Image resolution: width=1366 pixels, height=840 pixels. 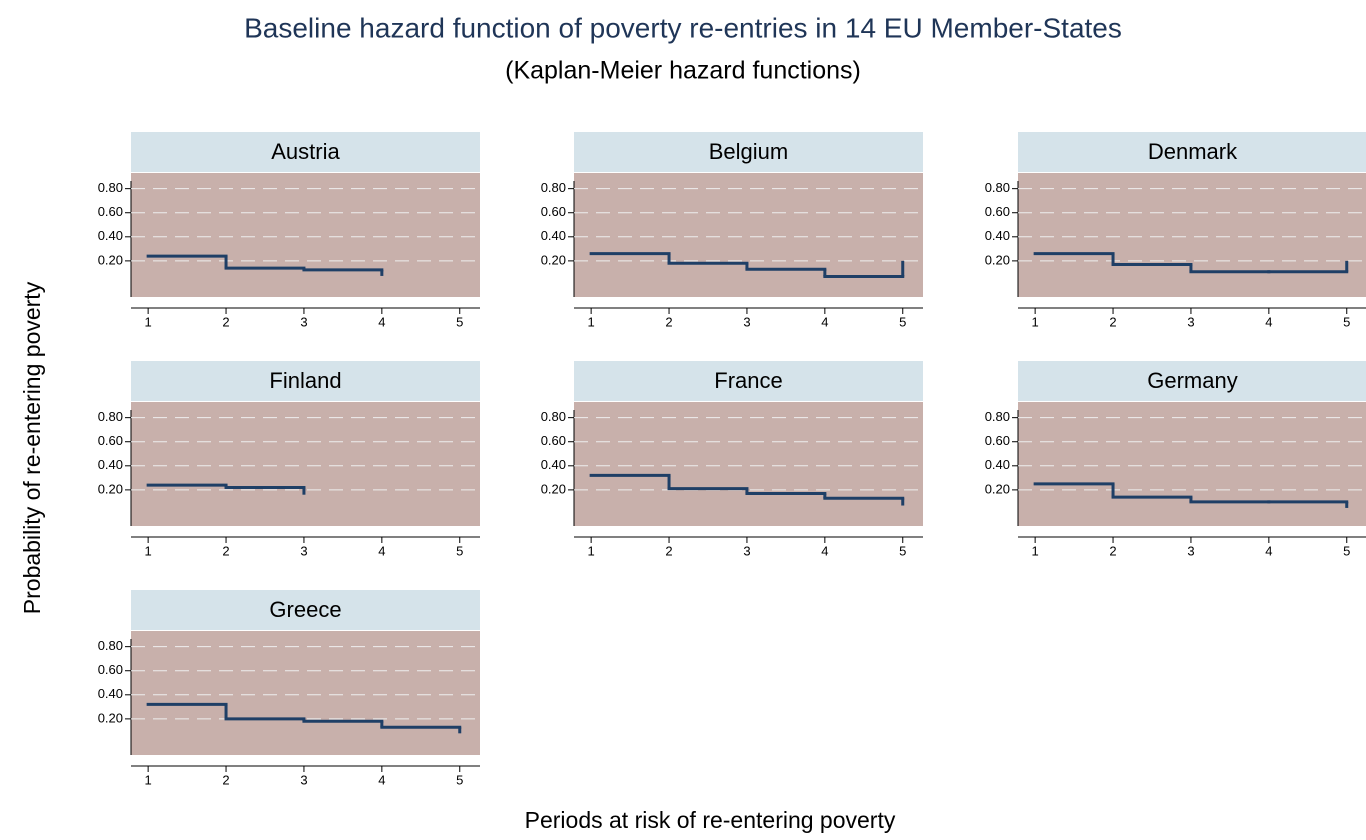 What do you see at coordinates (32, 447) in the screenshot?
I see `y-axis-title: Probability of re-entering poverty` at bounding box center [32, 447].